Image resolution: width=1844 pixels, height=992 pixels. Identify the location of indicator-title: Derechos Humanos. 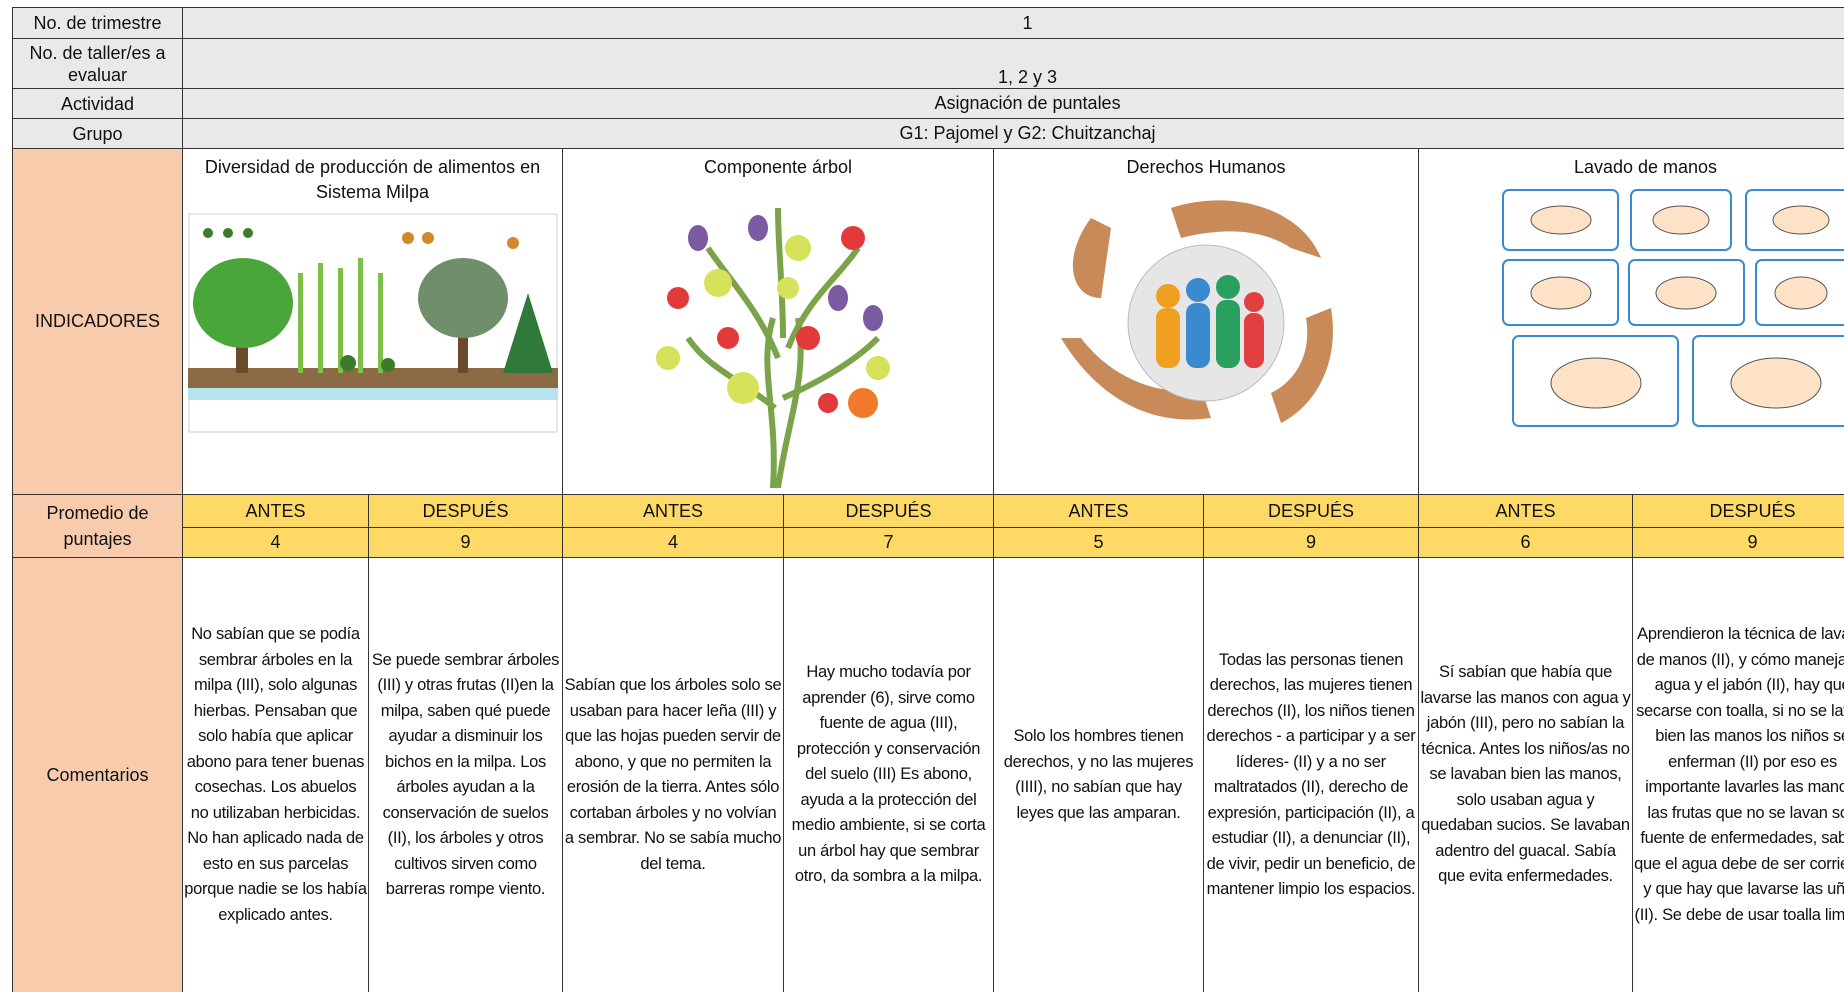
(1206, 167).